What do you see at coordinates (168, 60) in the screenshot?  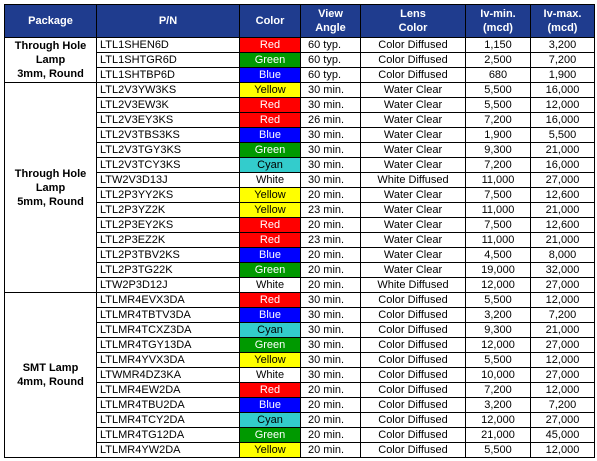 I see `part-number: LTL1SHTGR6D` at bounding box center [168, 60].